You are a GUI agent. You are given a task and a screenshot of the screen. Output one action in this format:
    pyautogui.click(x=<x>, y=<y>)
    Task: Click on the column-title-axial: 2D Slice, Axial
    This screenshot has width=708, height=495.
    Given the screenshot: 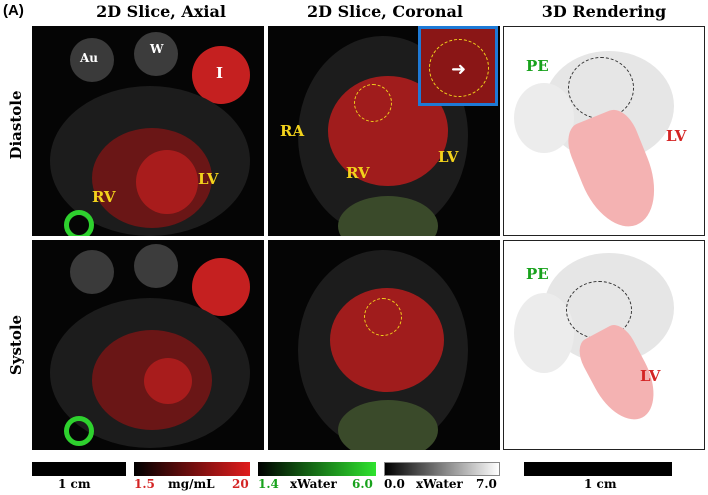 What is the action you would take?
    pyautogui.click(x=161, y=11)
    